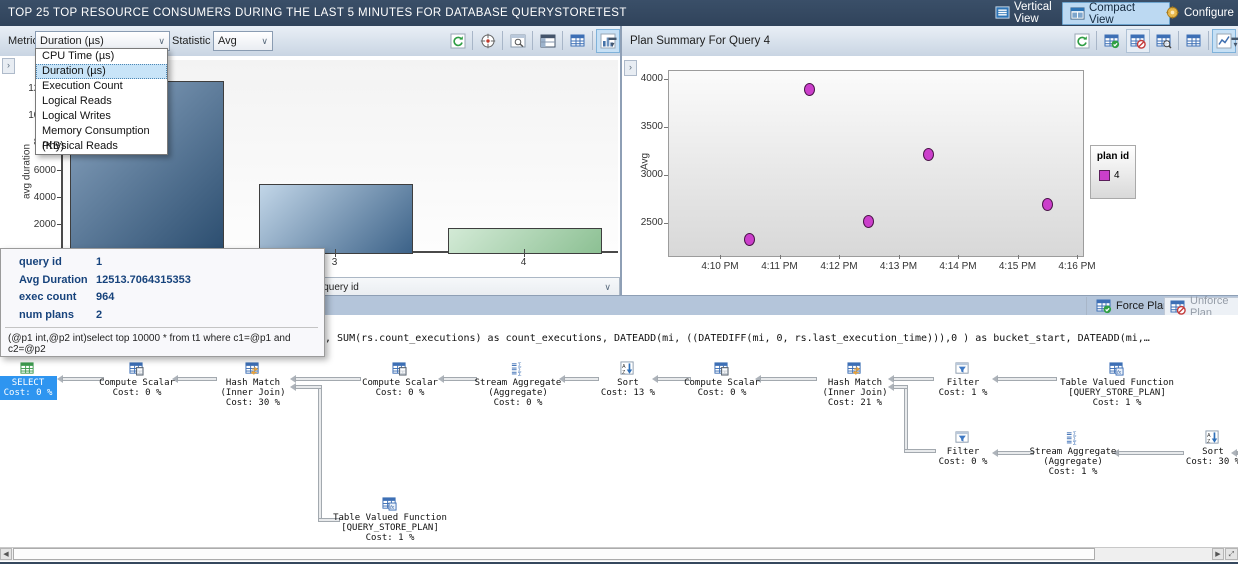  I want to click on scroll-left-button: ◀, so click(6, 554).